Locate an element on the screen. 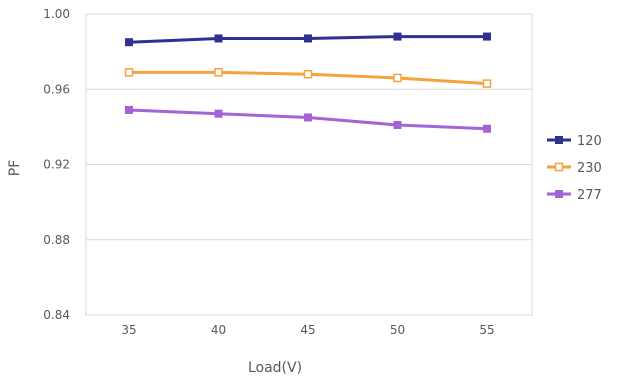  legend-item-277: 277 is located at coordinates (574, 195).